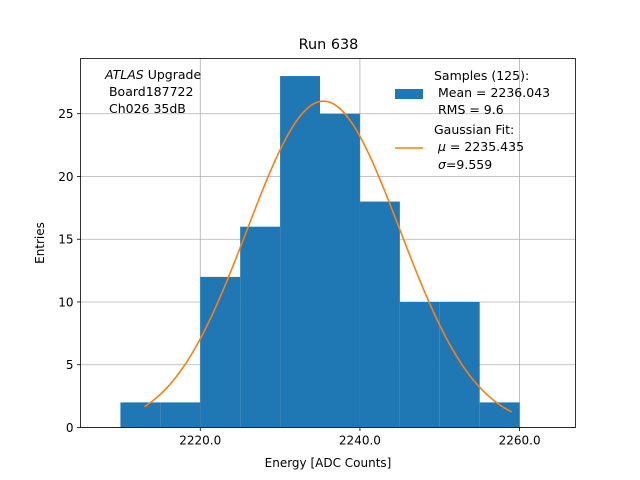  Describe the element at coordinates (481, 75) in the screenshot. I see `legend-samples-line-1: Samples (125):` at that location.